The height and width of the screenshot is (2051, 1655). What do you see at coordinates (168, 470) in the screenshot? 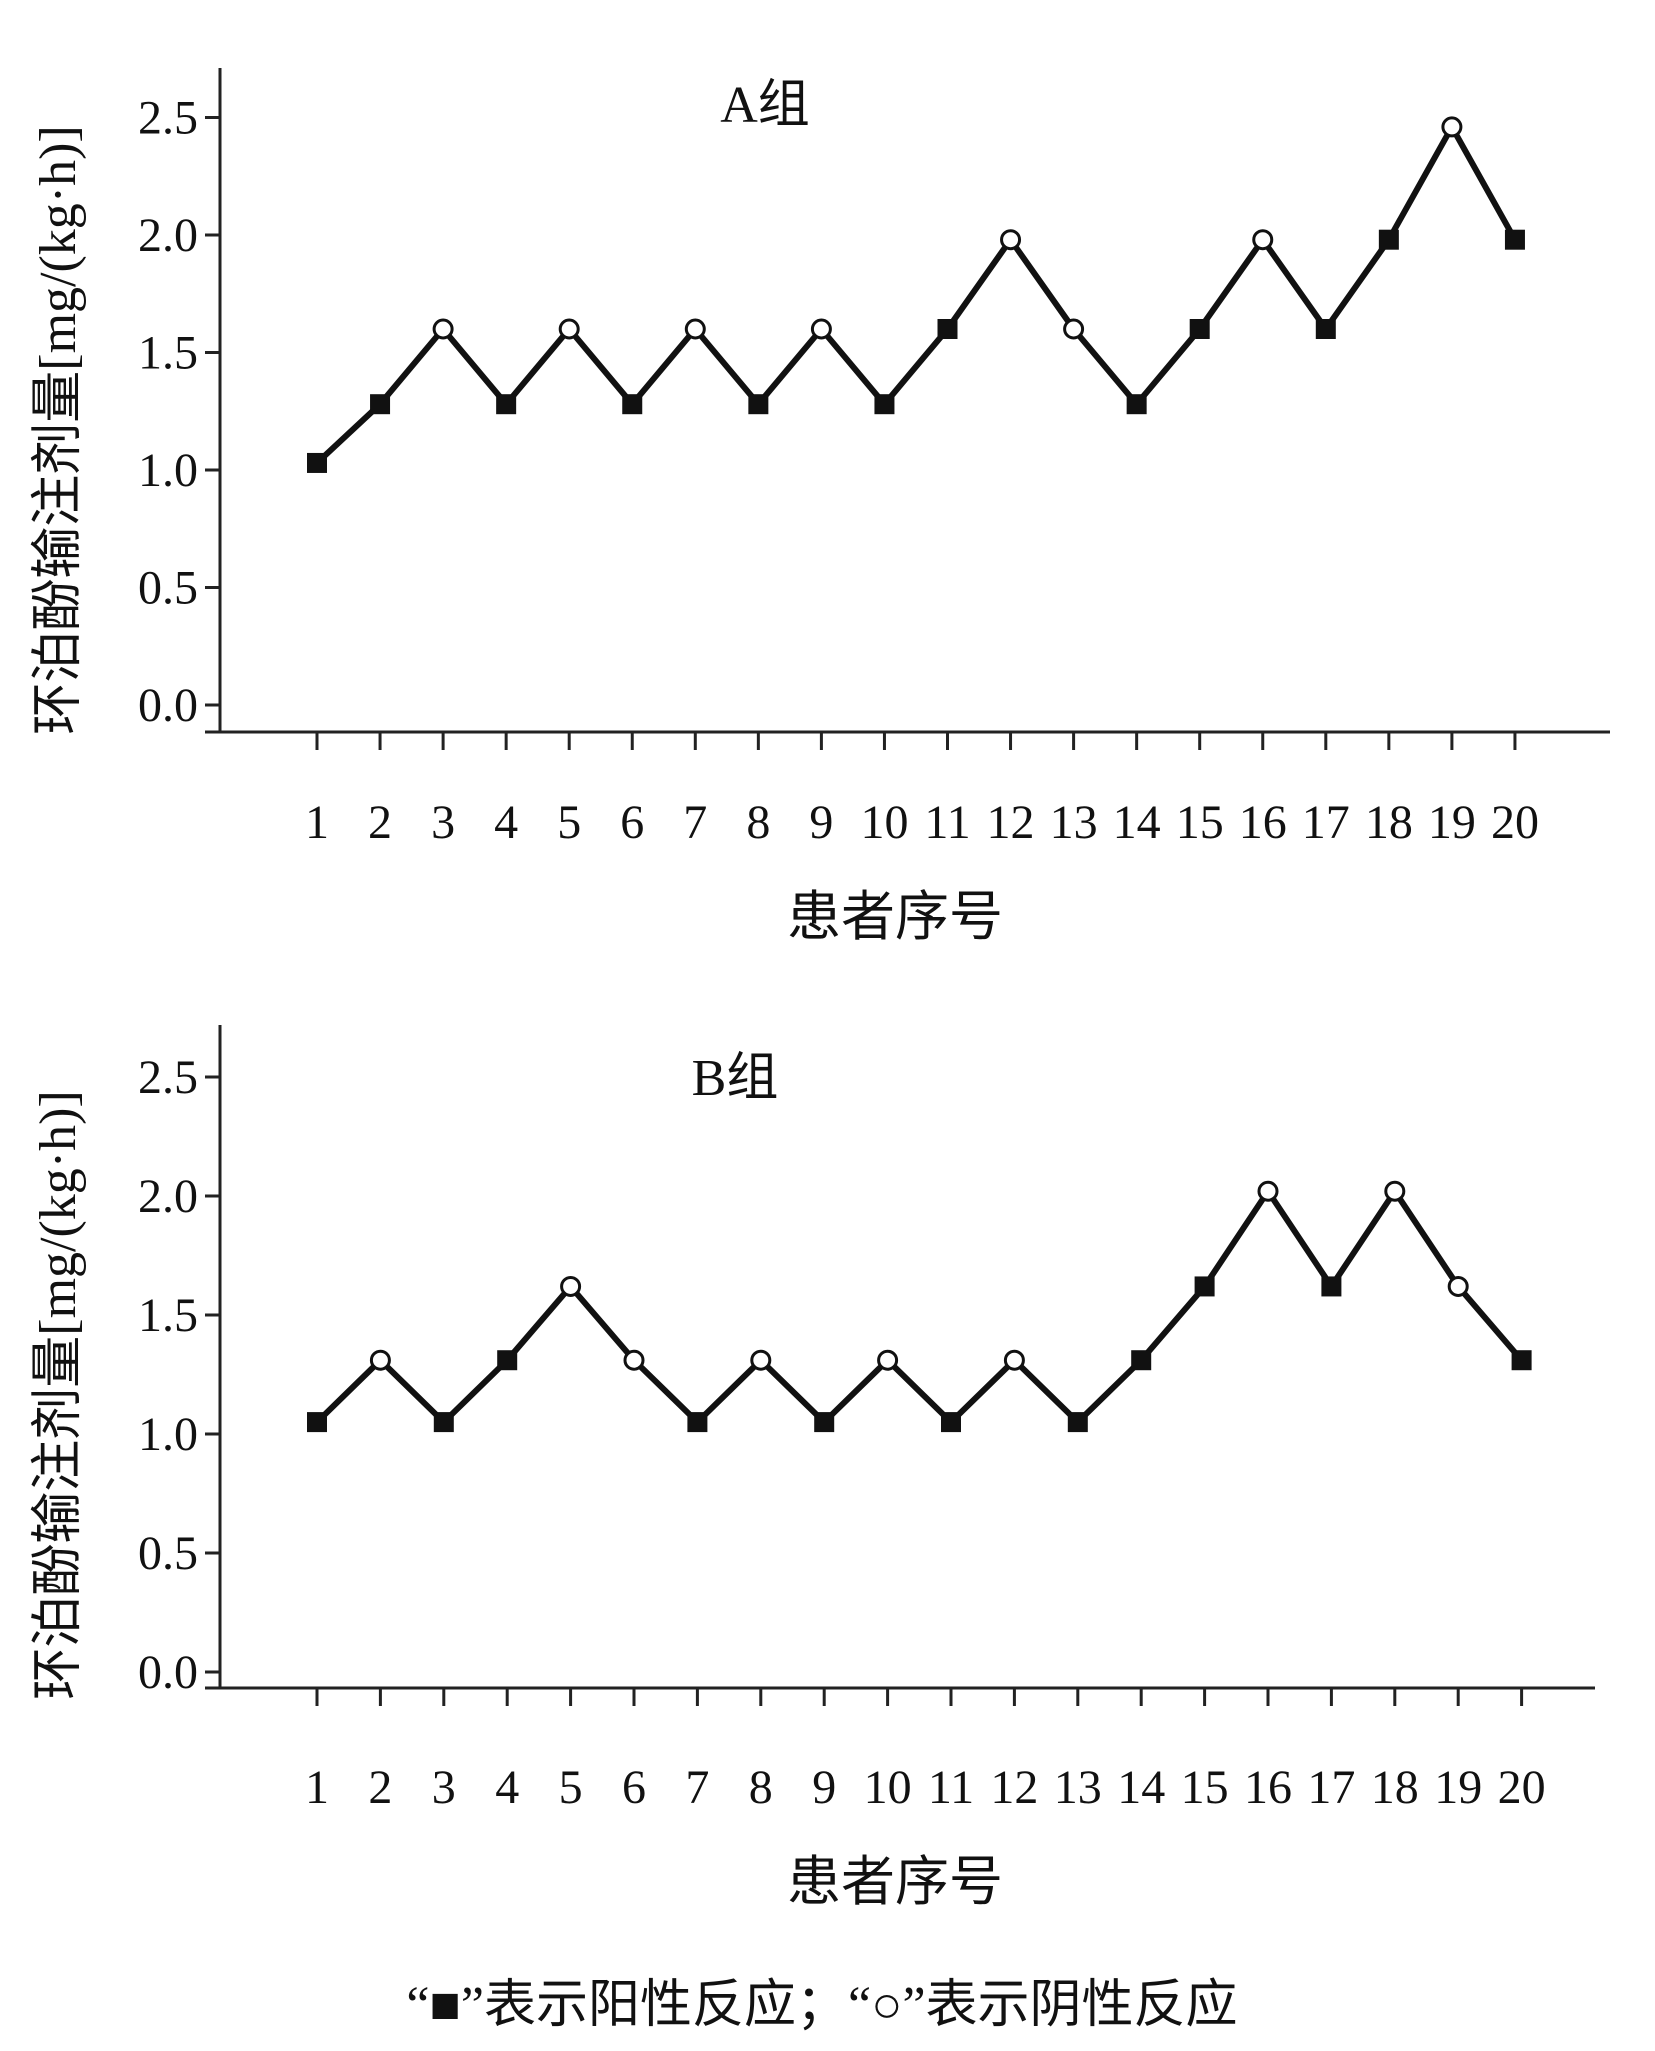
I see `y-tick-label: 1.0` at bounding box center [168, 470].